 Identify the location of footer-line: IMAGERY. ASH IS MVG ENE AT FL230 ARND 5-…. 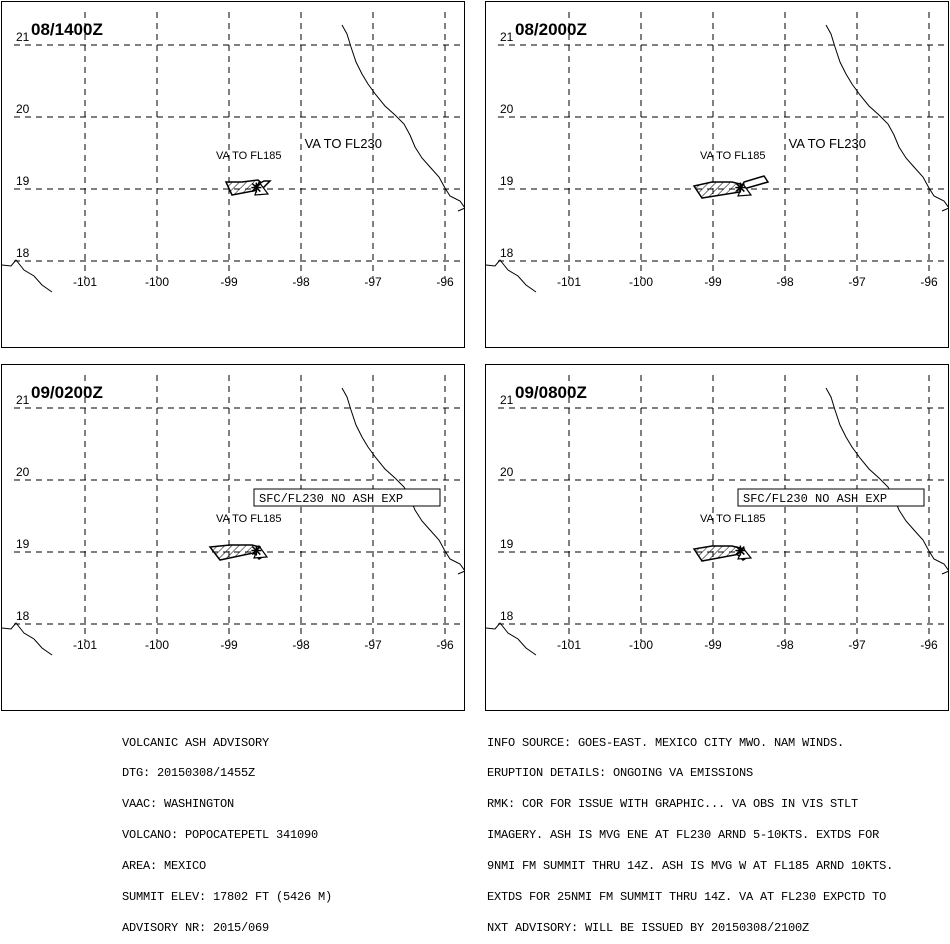
(683, 835).